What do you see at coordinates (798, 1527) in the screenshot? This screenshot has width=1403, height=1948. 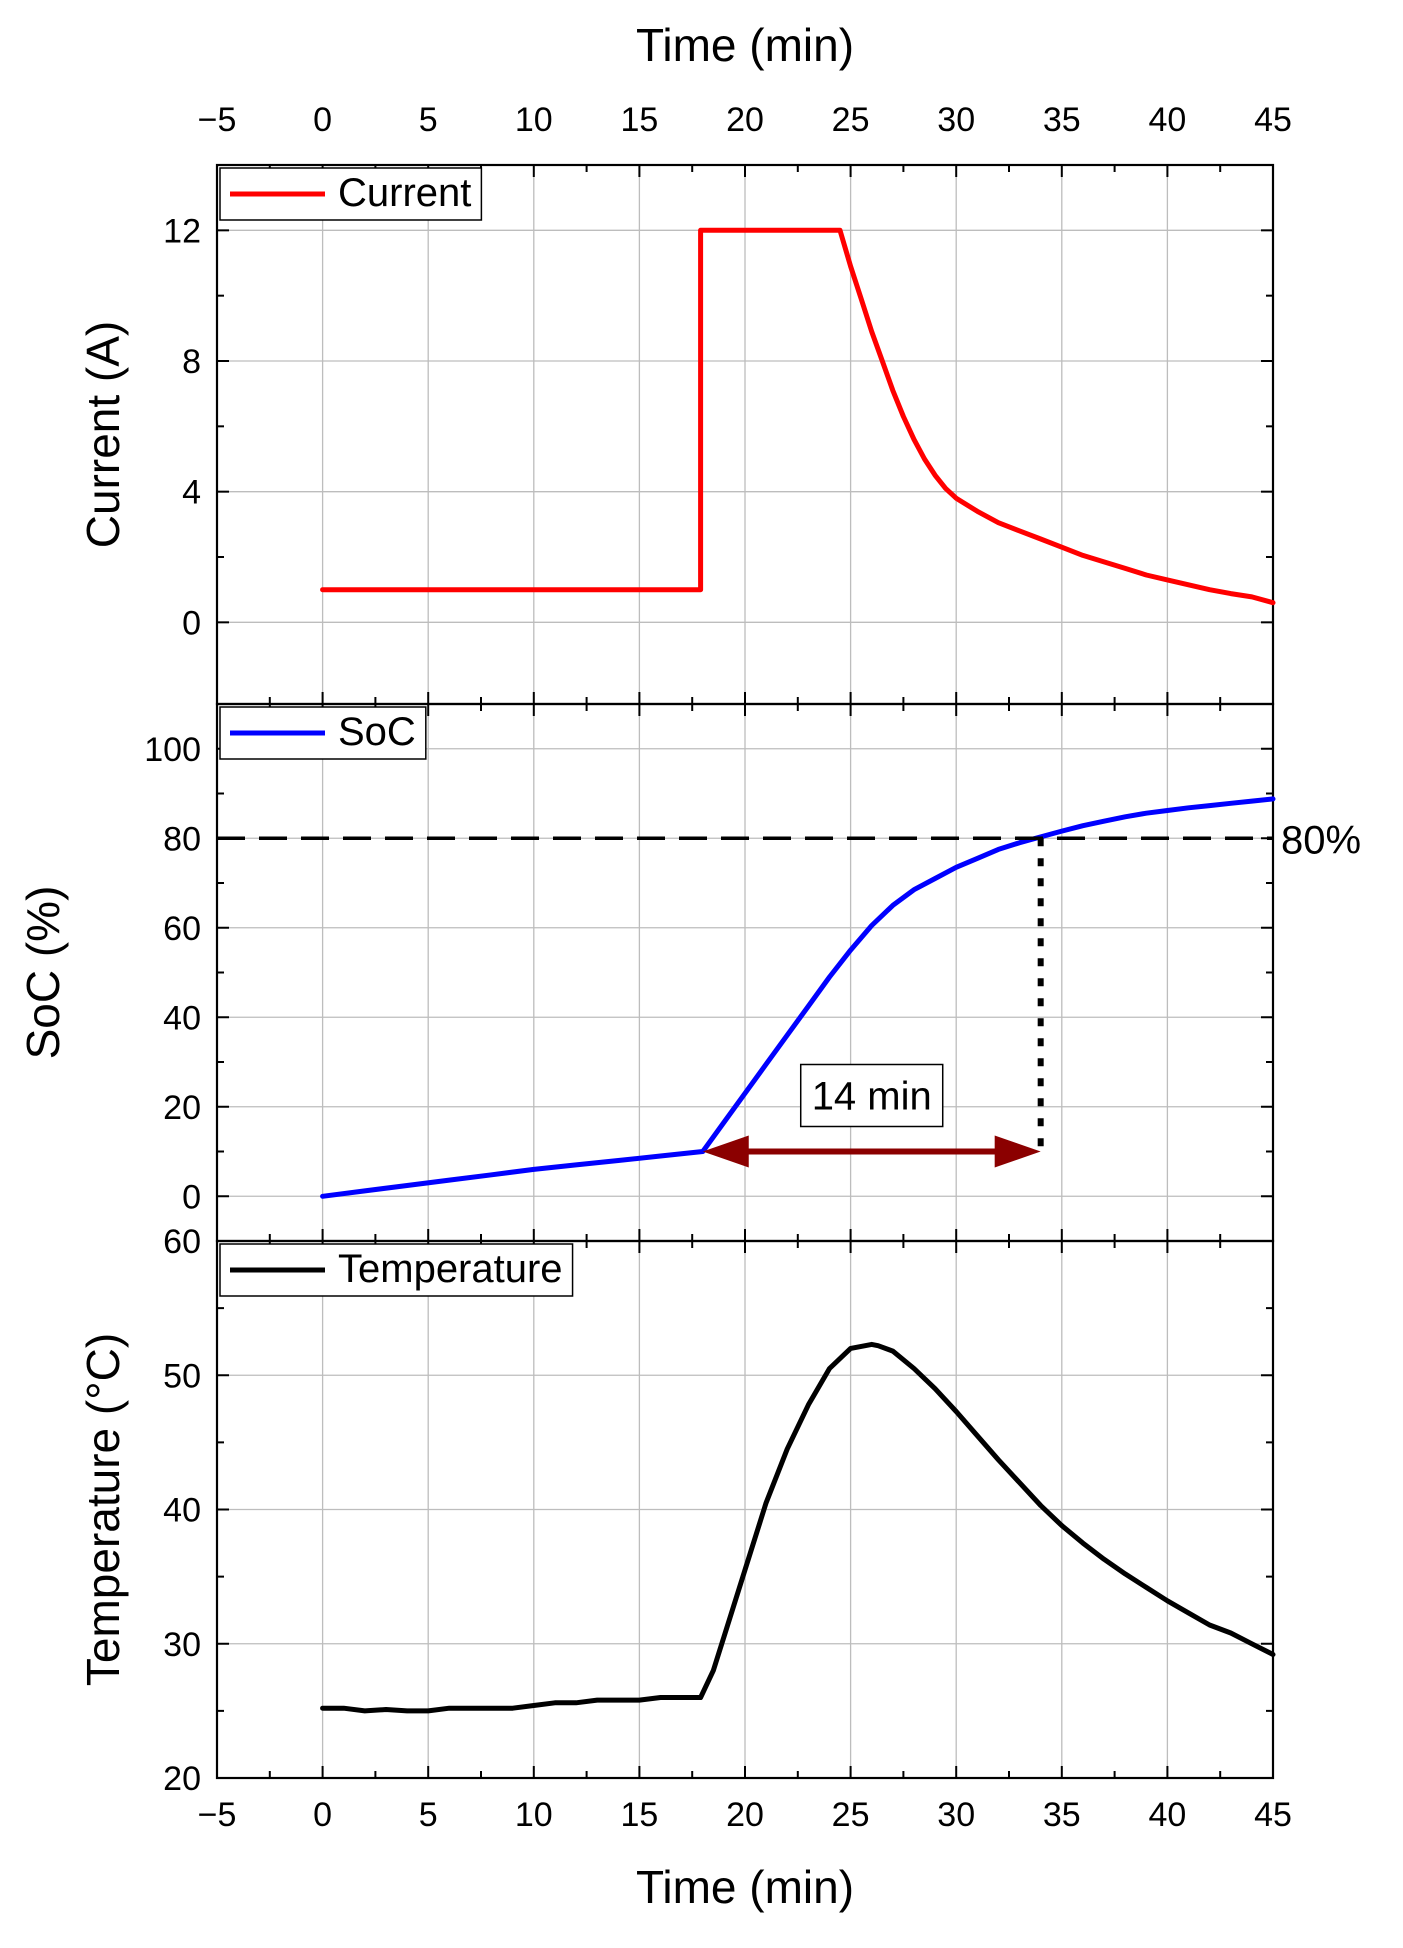 I see `series-line-temperature` at bounding box center [798, 1527].